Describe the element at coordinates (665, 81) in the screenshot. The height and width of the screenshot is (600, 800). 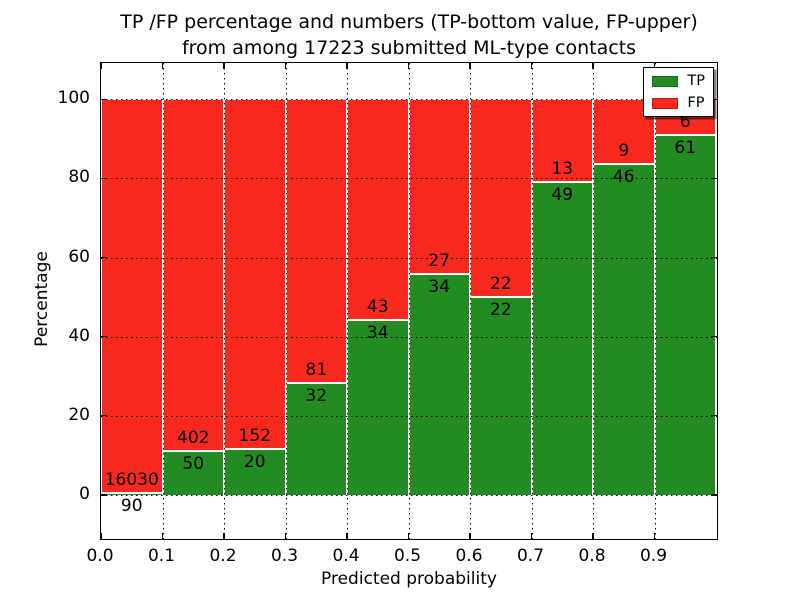
I see `tp-swatch-icon` at that location.